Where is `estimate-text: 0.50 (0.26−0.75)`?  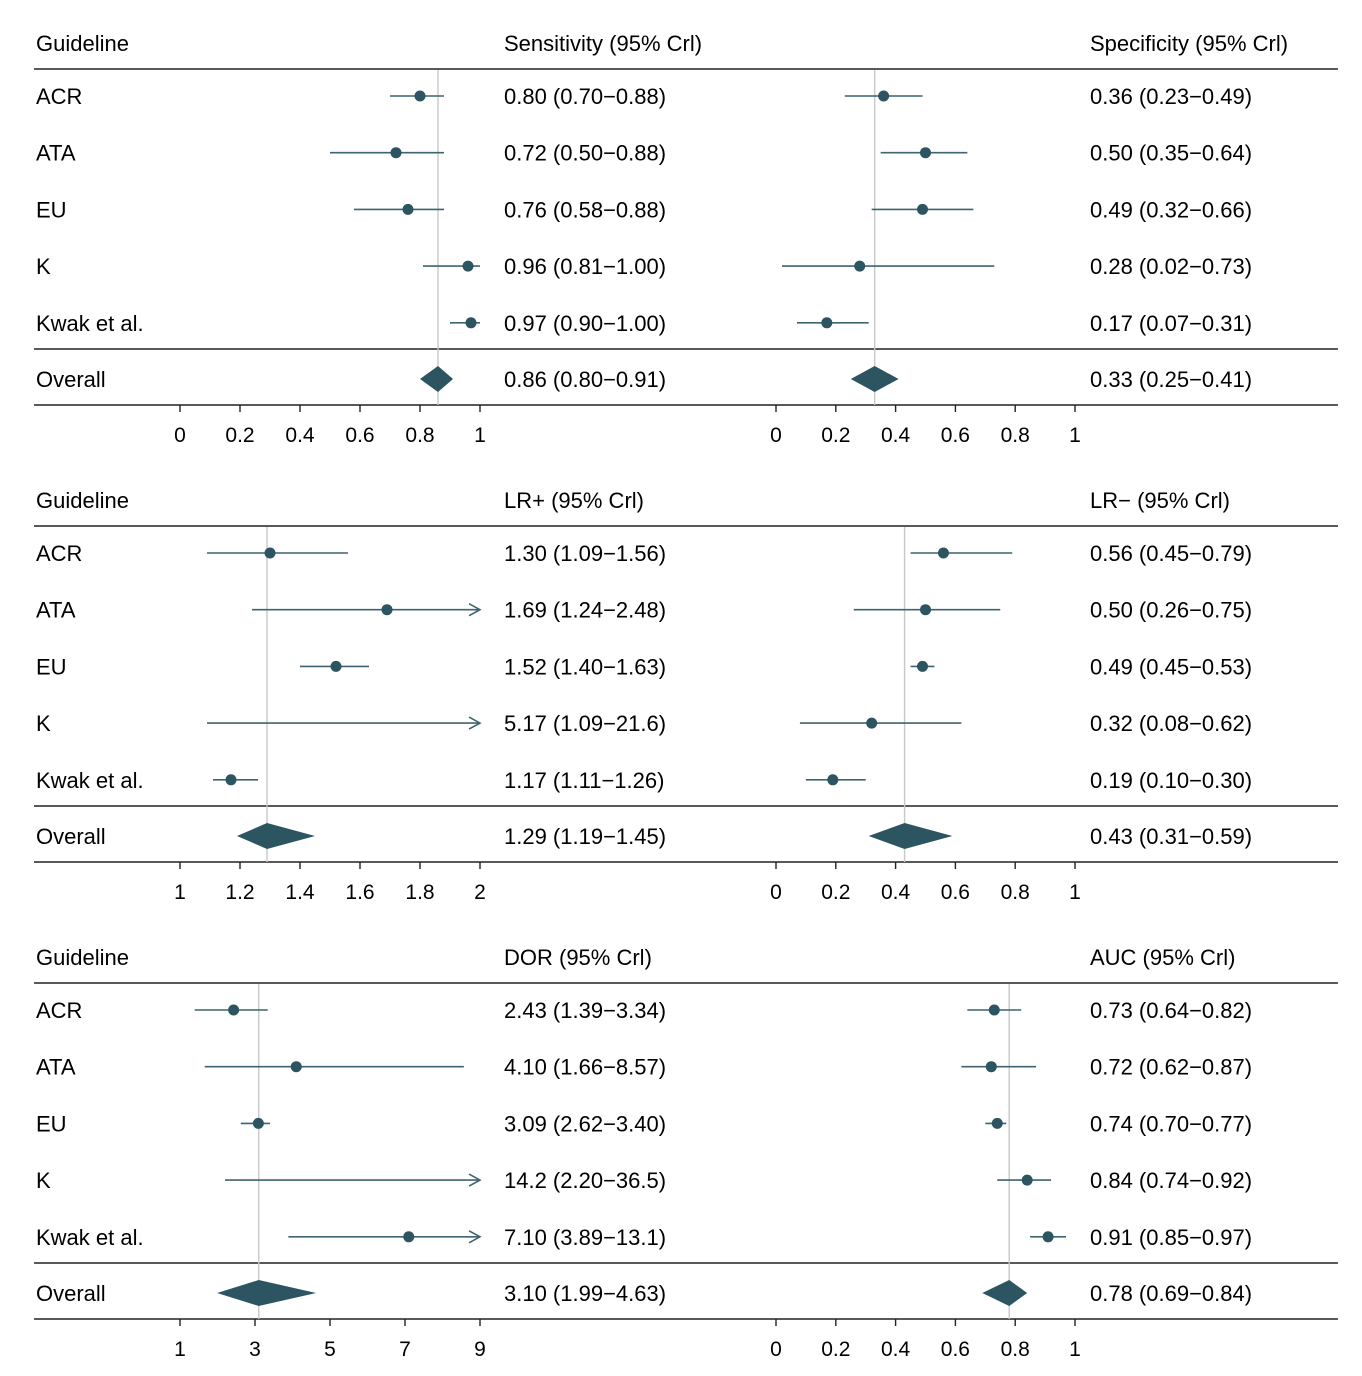
estimate-text: 0.50 (0.26−0.75) is located at coordinates (1171, 610).